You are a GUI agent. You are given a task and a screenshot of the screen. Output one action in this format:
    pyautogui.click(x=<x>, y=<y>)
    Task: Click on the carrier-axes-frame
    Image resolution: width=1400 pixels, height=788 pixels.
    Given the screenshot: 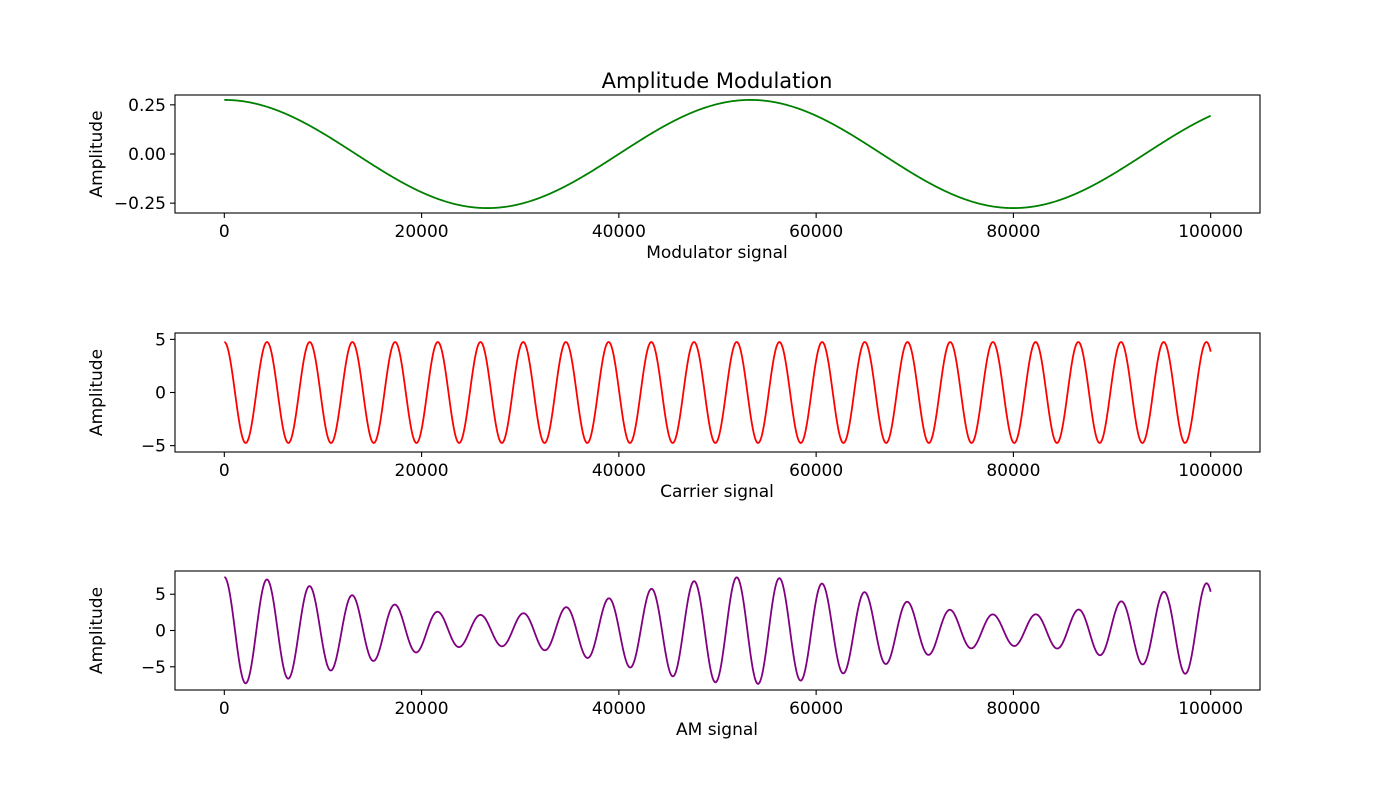 What is the action you would take?
    pyautogui.click(x=717, y=392)
    